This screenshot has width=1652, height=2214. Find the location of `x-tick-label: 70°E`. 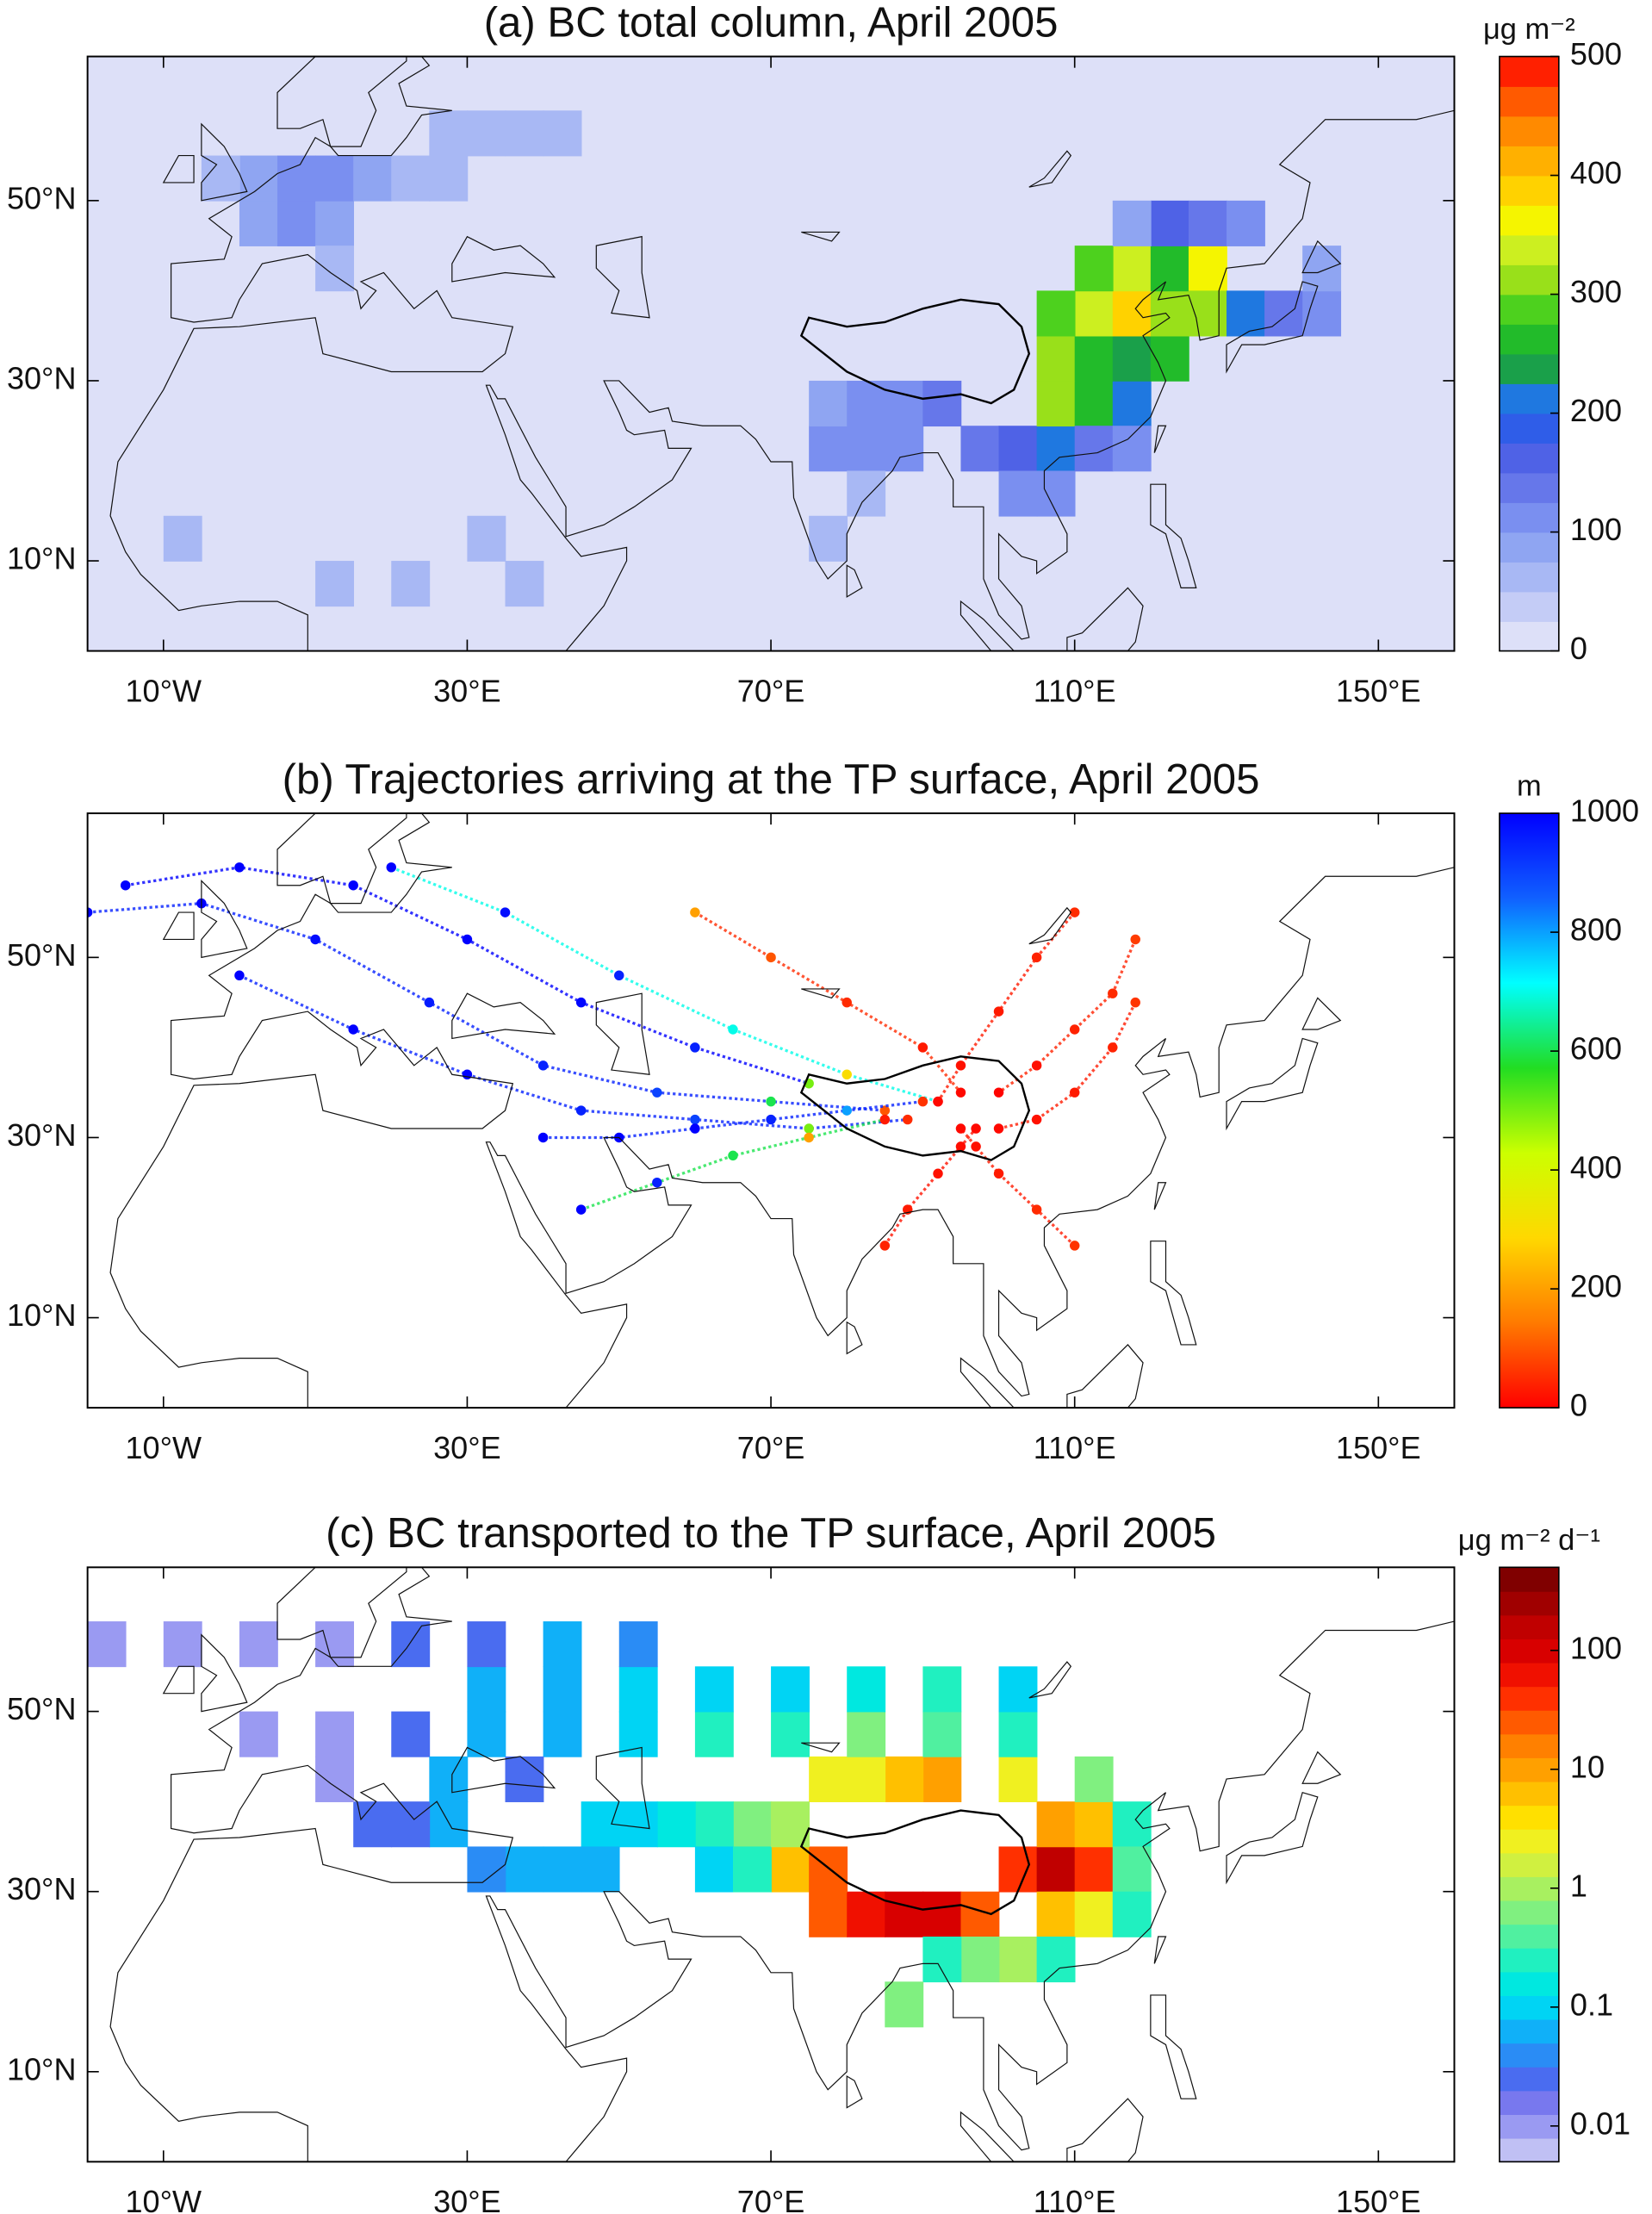

x-tick-label: 70°E is located at coordinates (771, 690).